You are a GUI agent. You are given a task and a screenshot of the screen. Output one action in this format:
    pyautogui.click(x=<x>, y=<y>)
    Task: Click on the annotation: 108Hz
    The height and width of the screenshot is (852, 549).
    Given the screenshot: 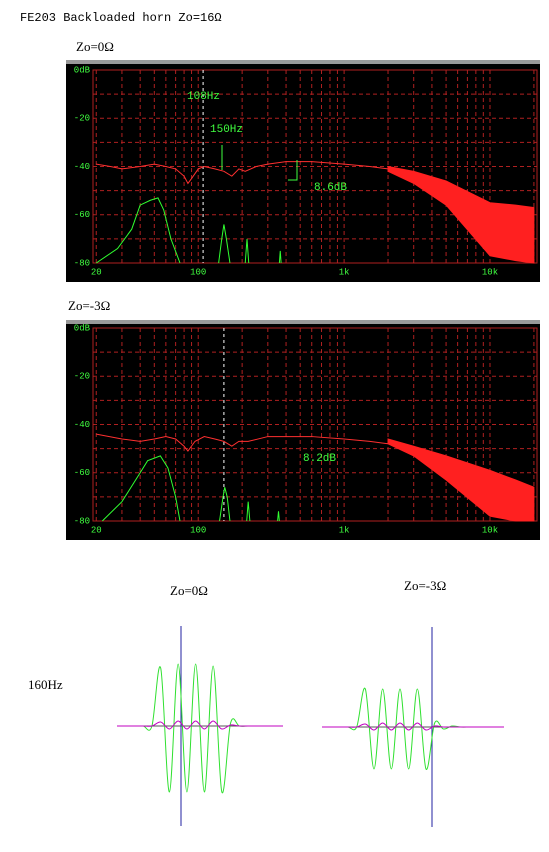 What is the action you would take?
    pyautogui.click(x=203, y=97)
    